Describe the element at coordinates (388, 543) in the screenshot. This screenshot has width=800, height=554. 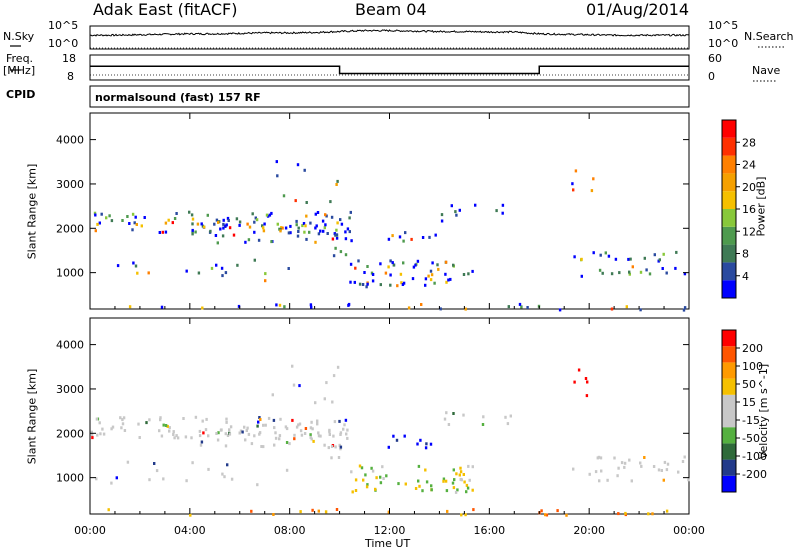
I see `xaxis-title: Time UT` at that location.